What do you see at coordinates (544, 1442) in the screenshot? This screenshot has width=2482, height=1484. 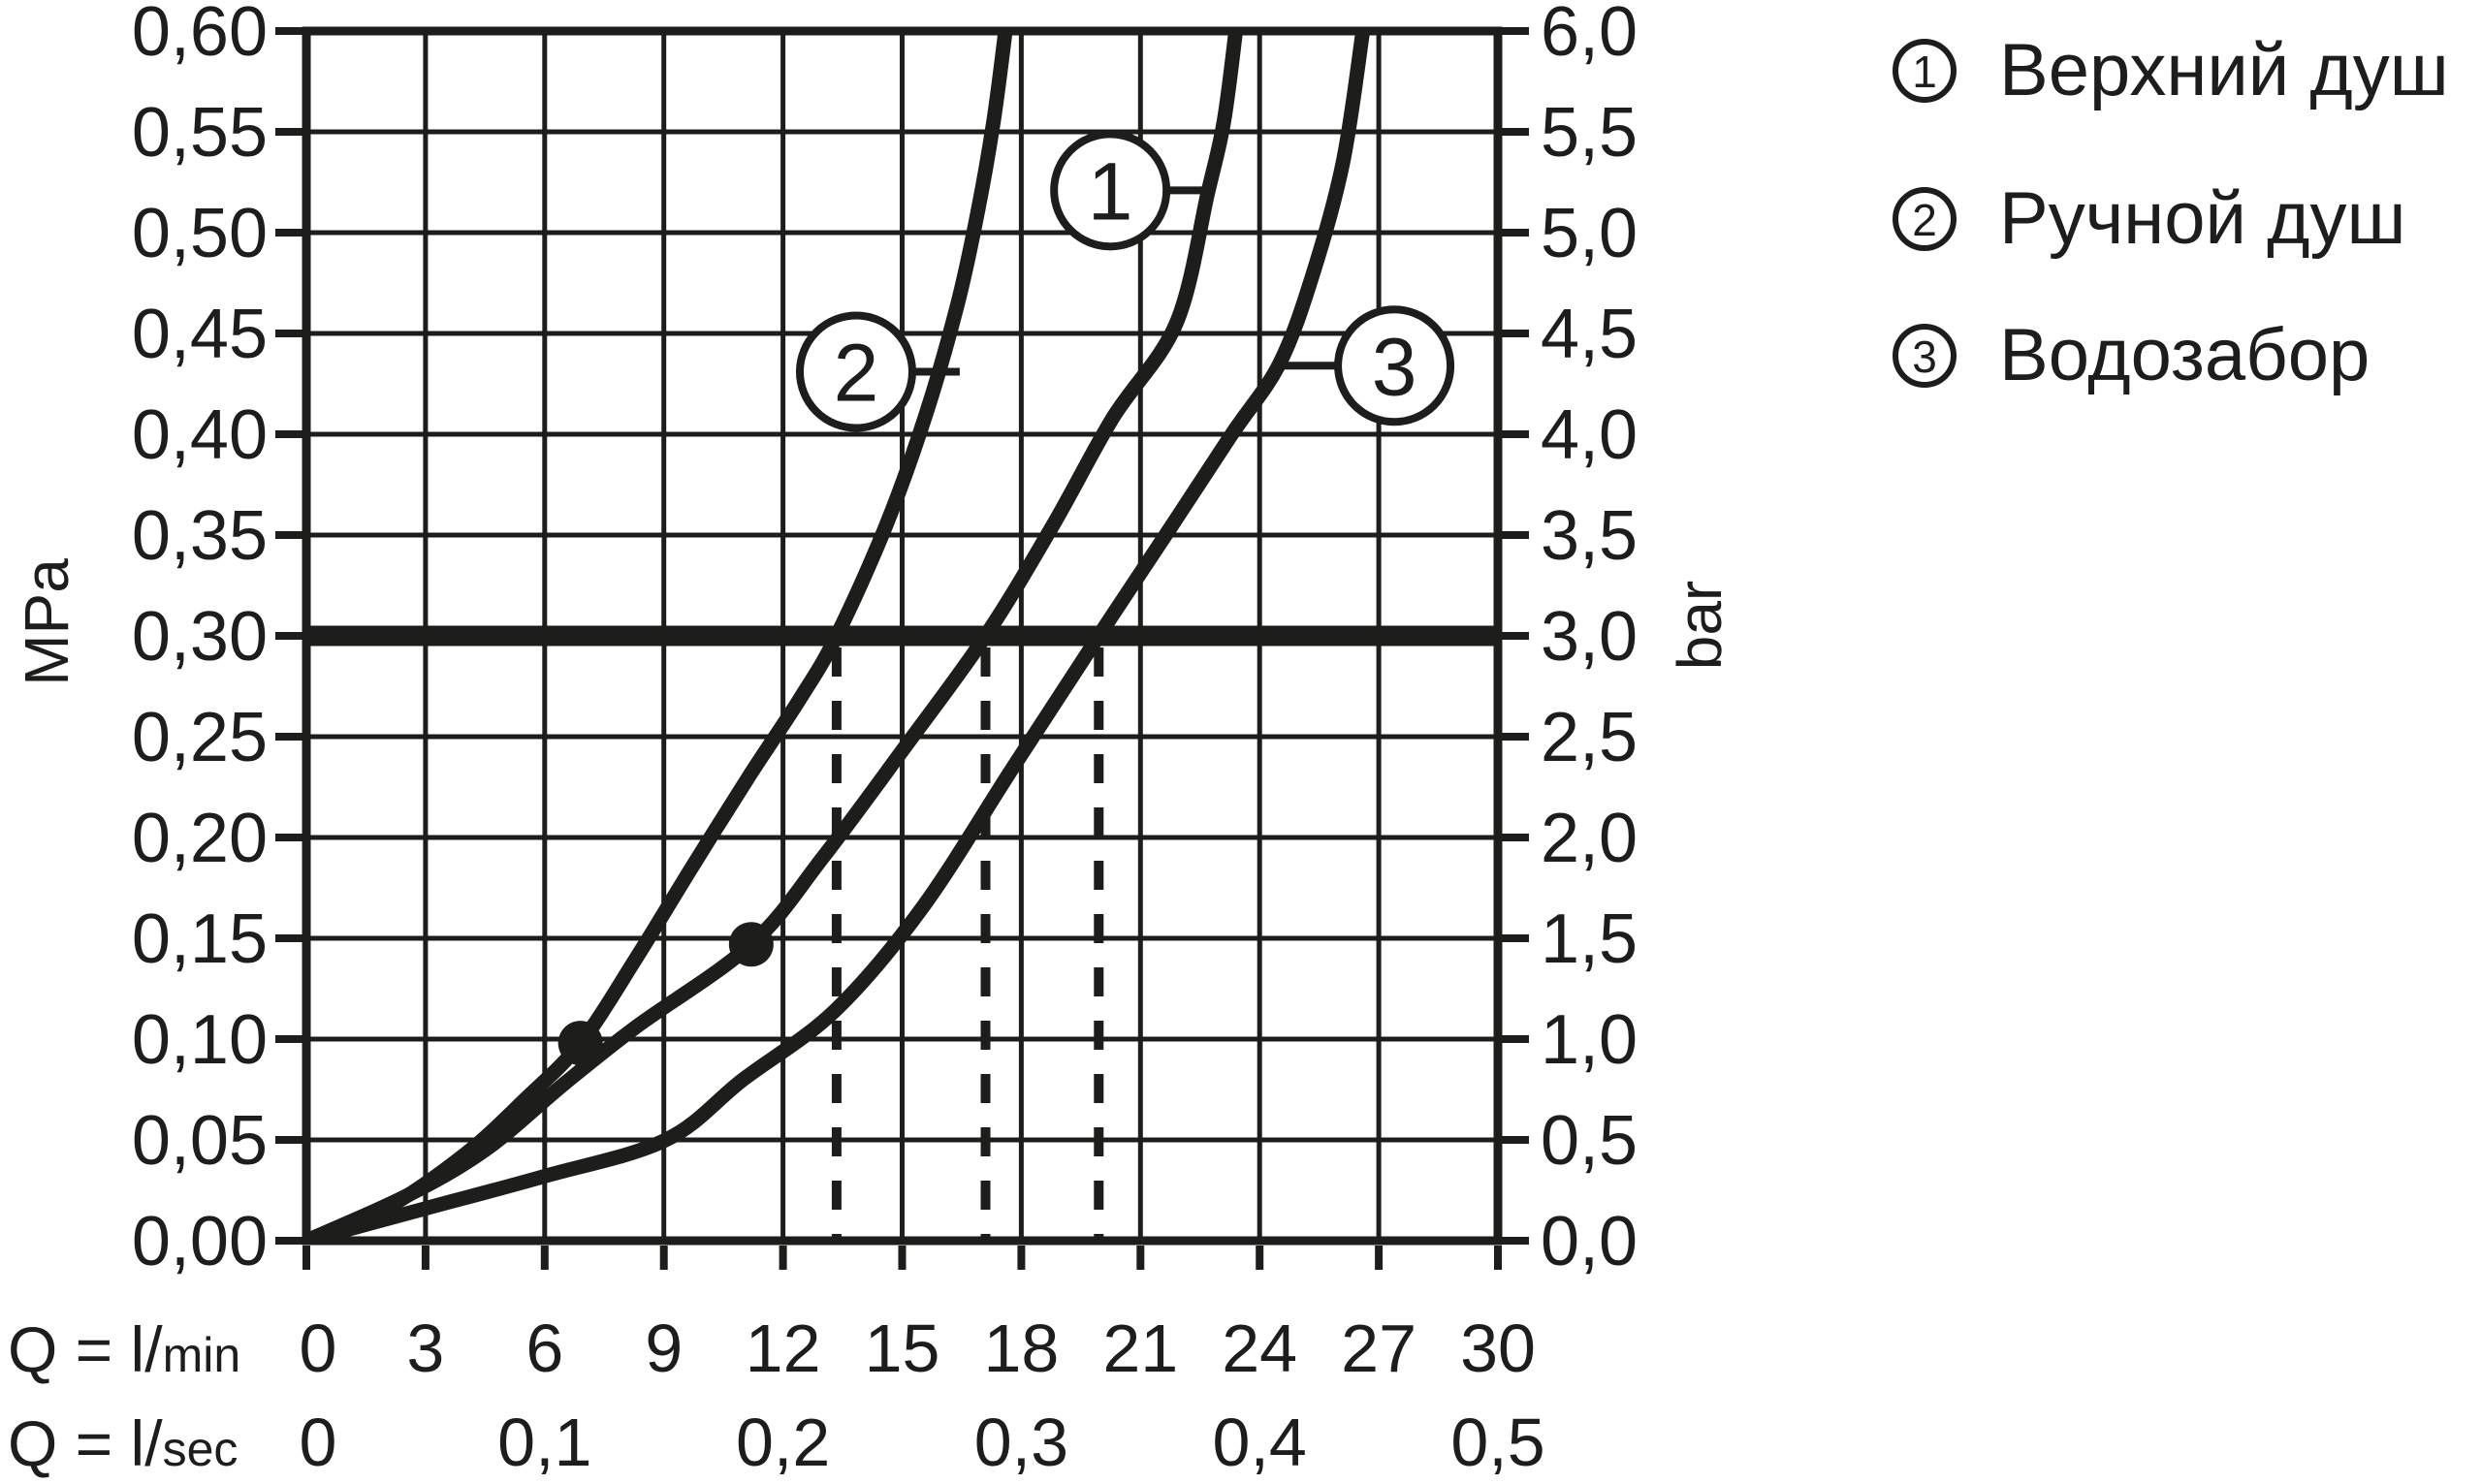 I see `x-tick-label-row2: 0,1` at bounding box center [544, 1442].